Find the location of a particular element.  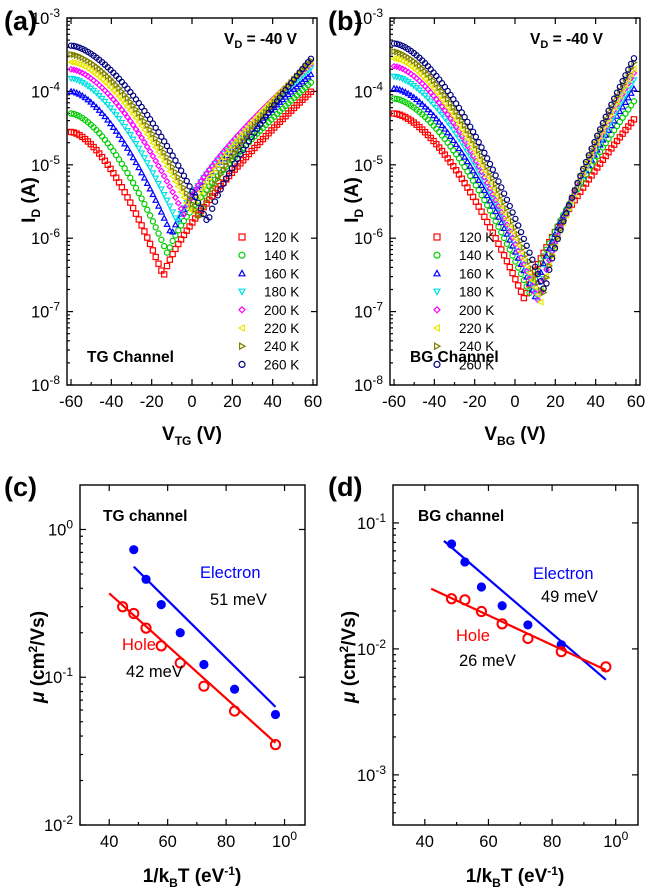

activation-energy-label: 49 meV is located at coordinates (569, 597).